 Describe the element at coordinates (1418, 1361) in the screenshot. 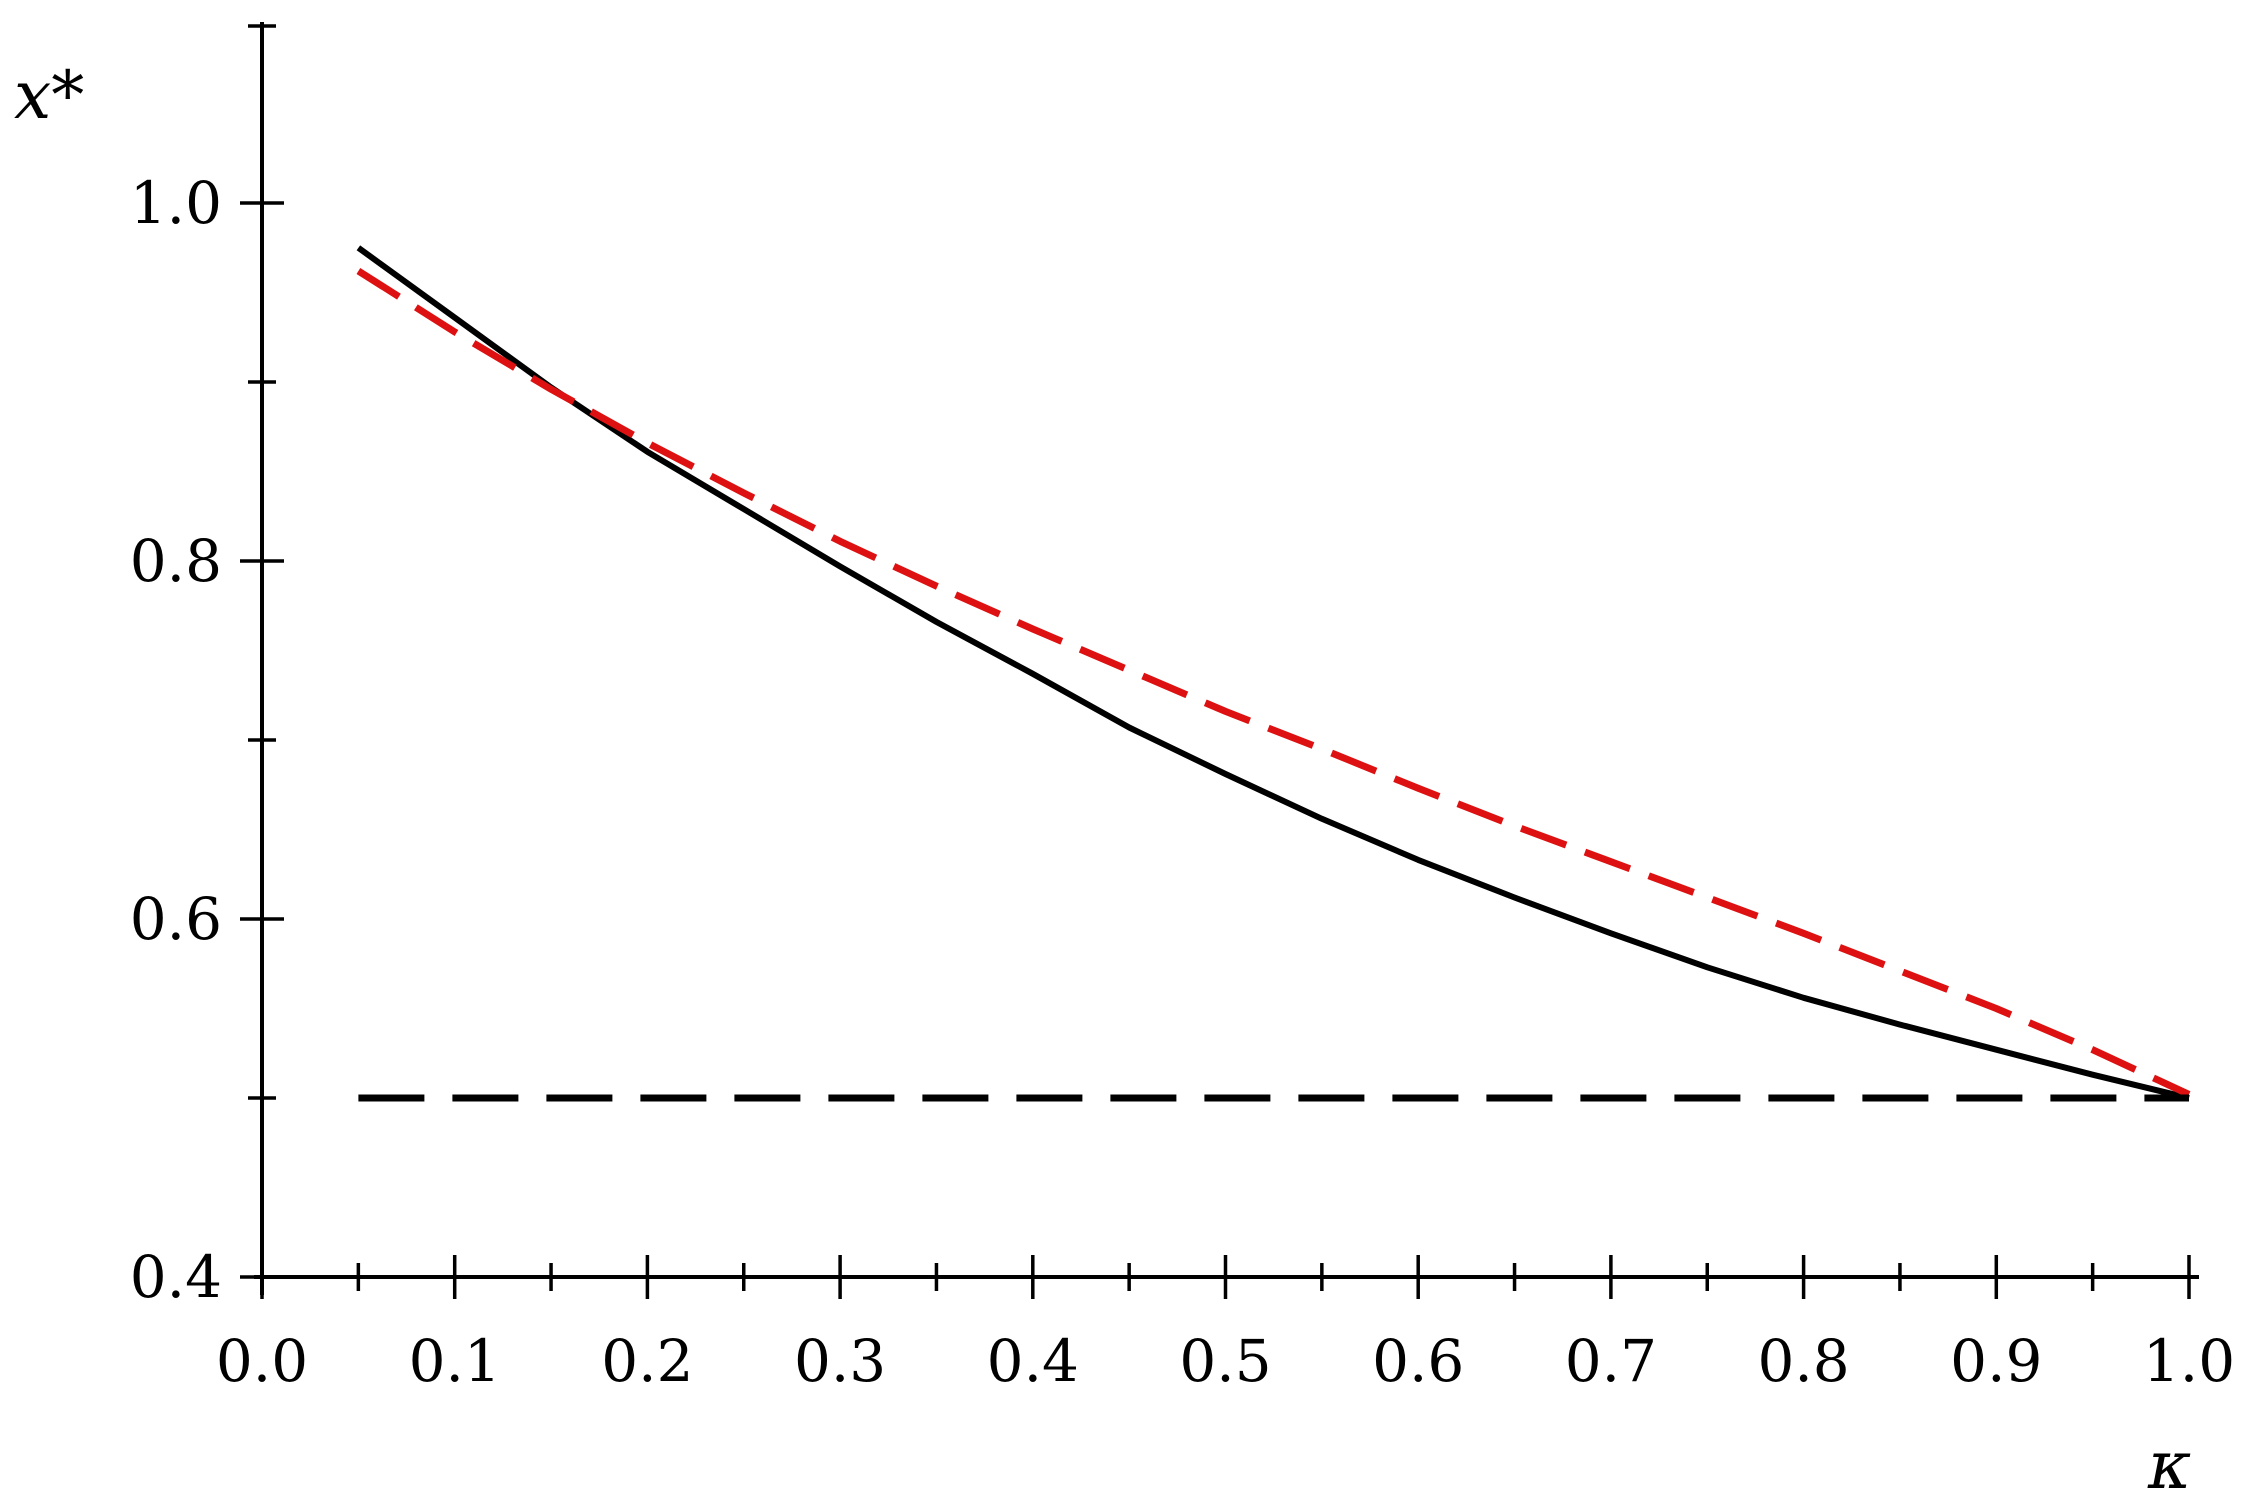

I see `x-tick-label: 0.6` at that location.